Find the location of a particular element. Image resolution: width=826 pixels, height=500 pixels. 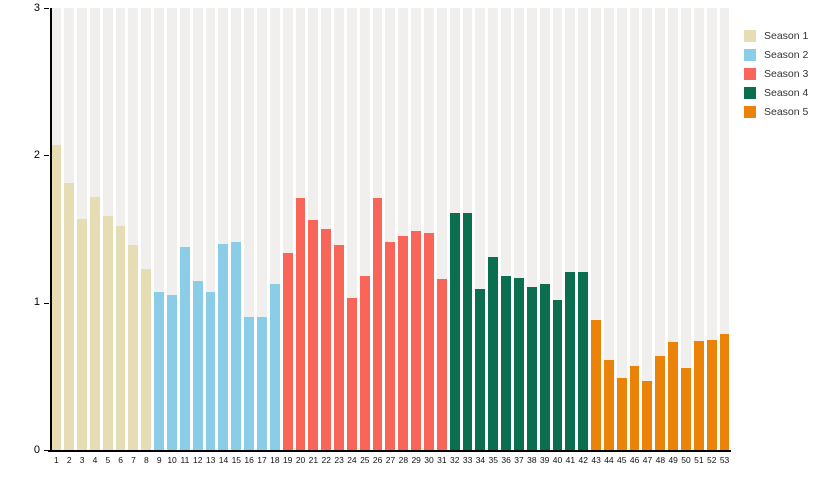

legend-item-season-2: Season 2 is located at coordinates (776, 54).